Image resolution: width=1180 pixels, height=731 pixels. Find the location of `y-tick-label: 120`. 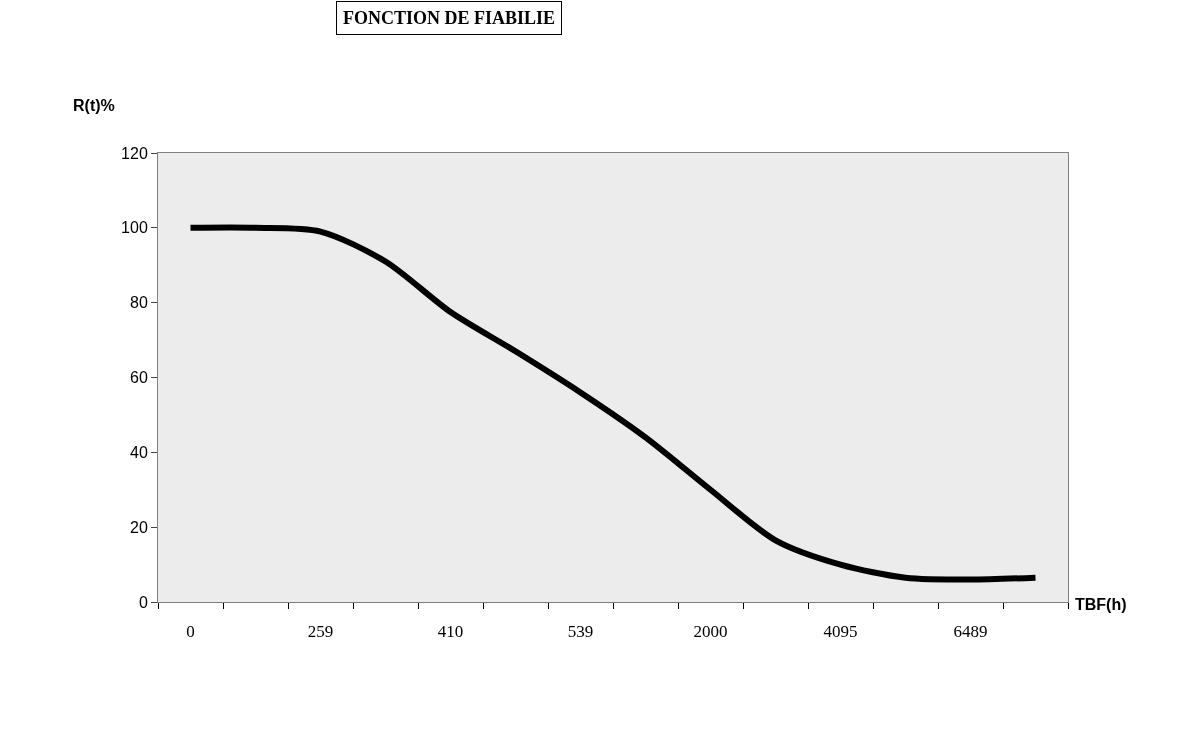

y-tick-label: 120 is located at coordinates (134, 153).